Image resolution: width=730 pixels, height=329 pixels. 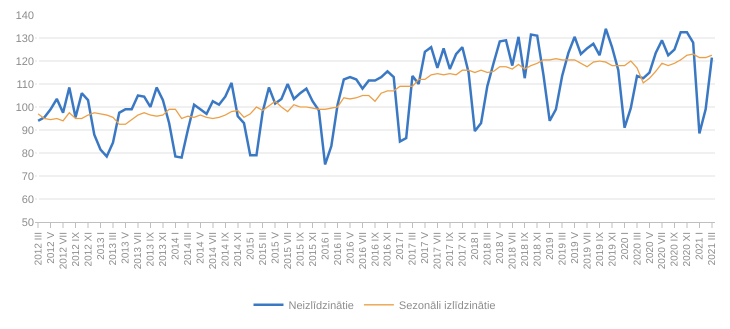 What do you see at coordinates (625, 246) in the screenshot?
I see `x-tick-label: 2020 I` at bounding box center [625, 246].